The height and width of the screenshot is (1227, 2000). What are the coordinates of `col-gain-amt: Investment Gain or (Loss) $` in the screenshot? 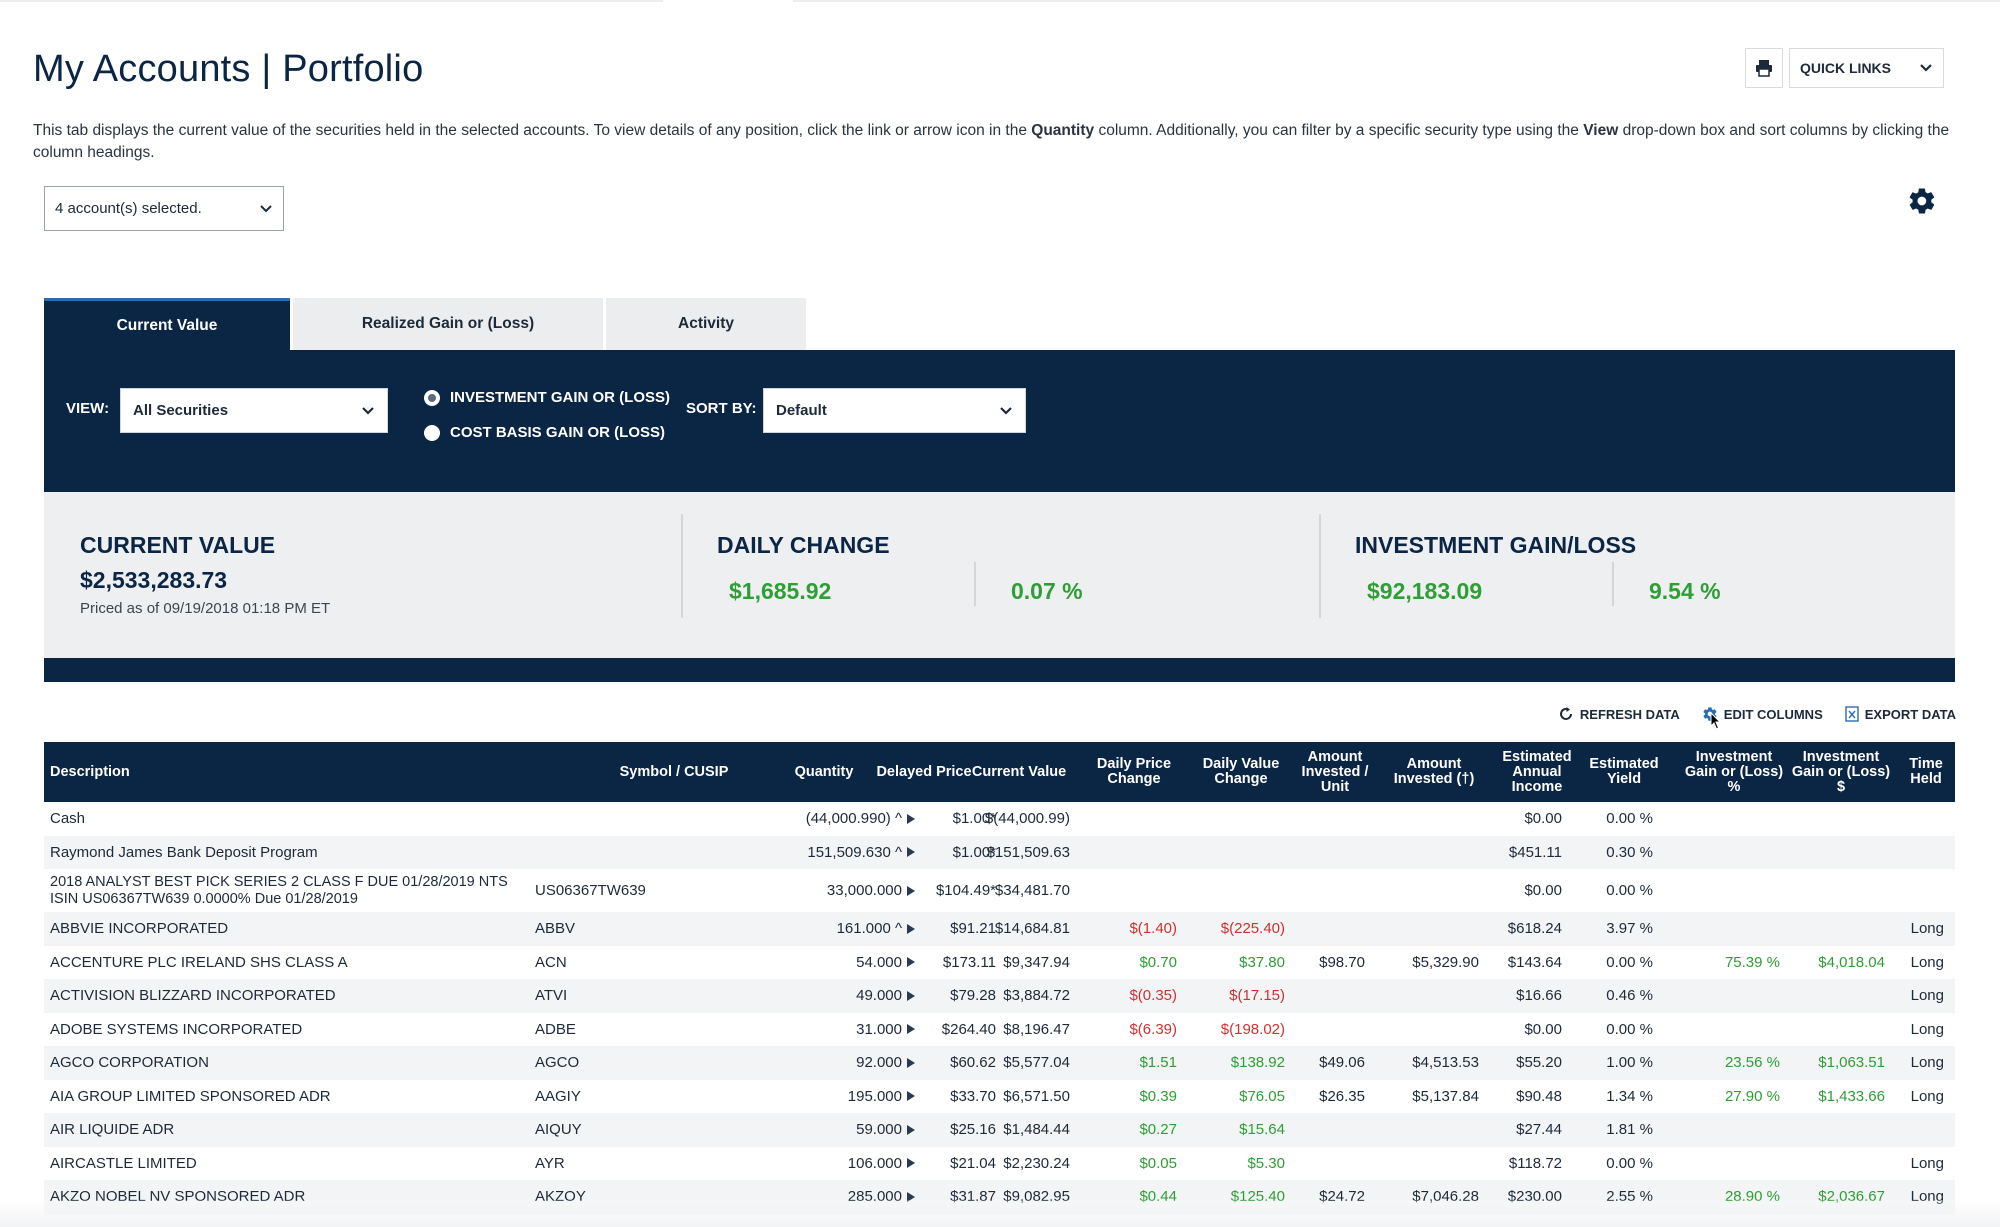 It's located at (1841, 771).